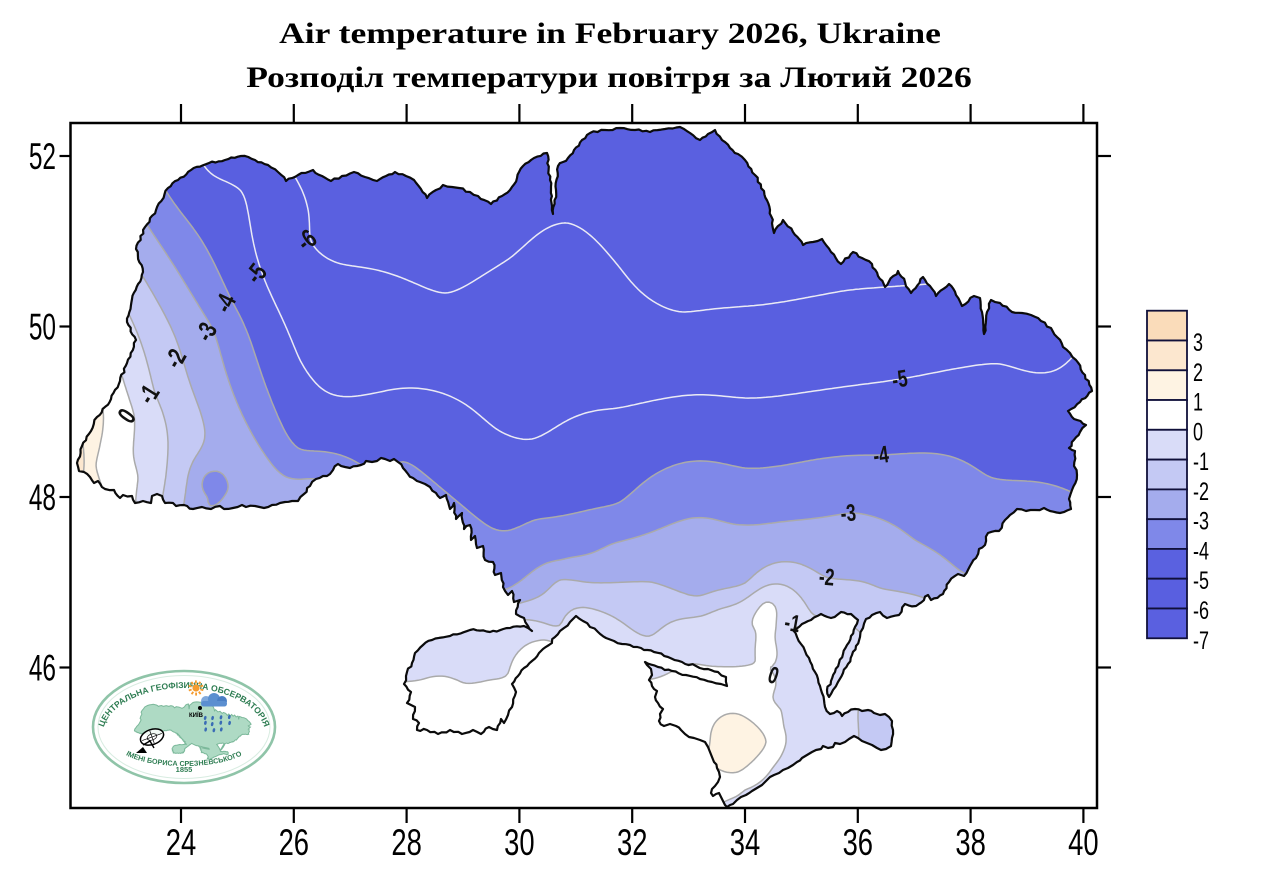  Describe the element at coordinates (858, 842) in the screenshot. I see `svg-text: 36` at that location.